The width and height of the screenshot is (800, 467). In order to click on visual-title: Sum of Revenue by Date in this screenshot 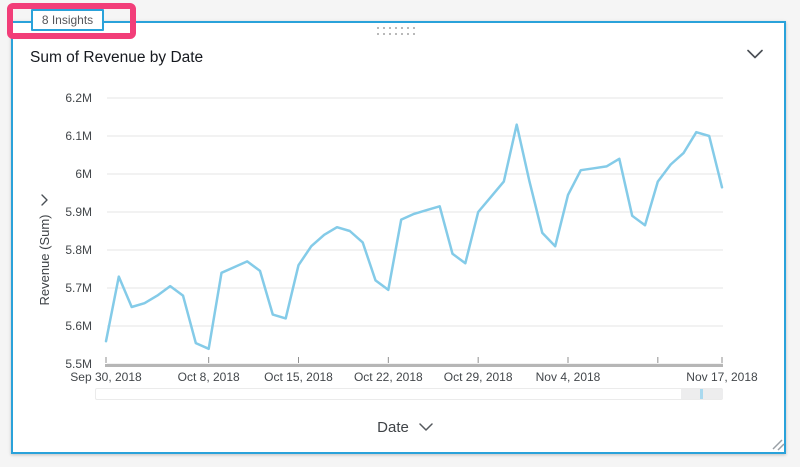, I will do `click(117, 57)`.